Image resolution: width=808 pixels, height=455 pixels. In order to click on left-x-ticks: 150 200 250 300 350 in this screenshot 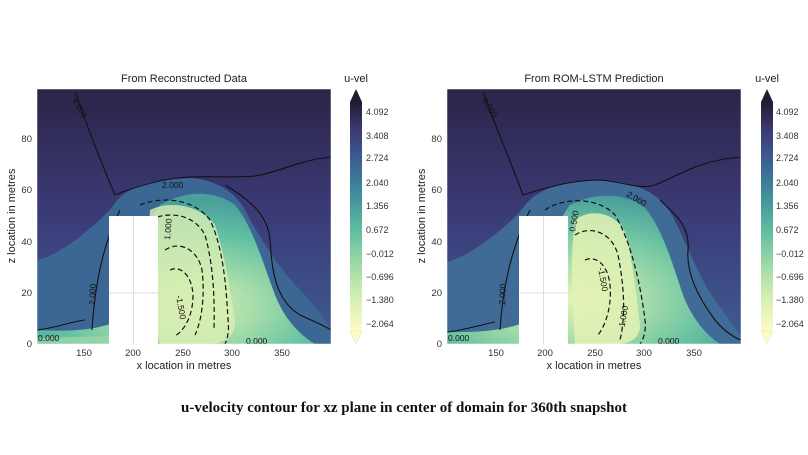, I will do `click(183, 353)`.